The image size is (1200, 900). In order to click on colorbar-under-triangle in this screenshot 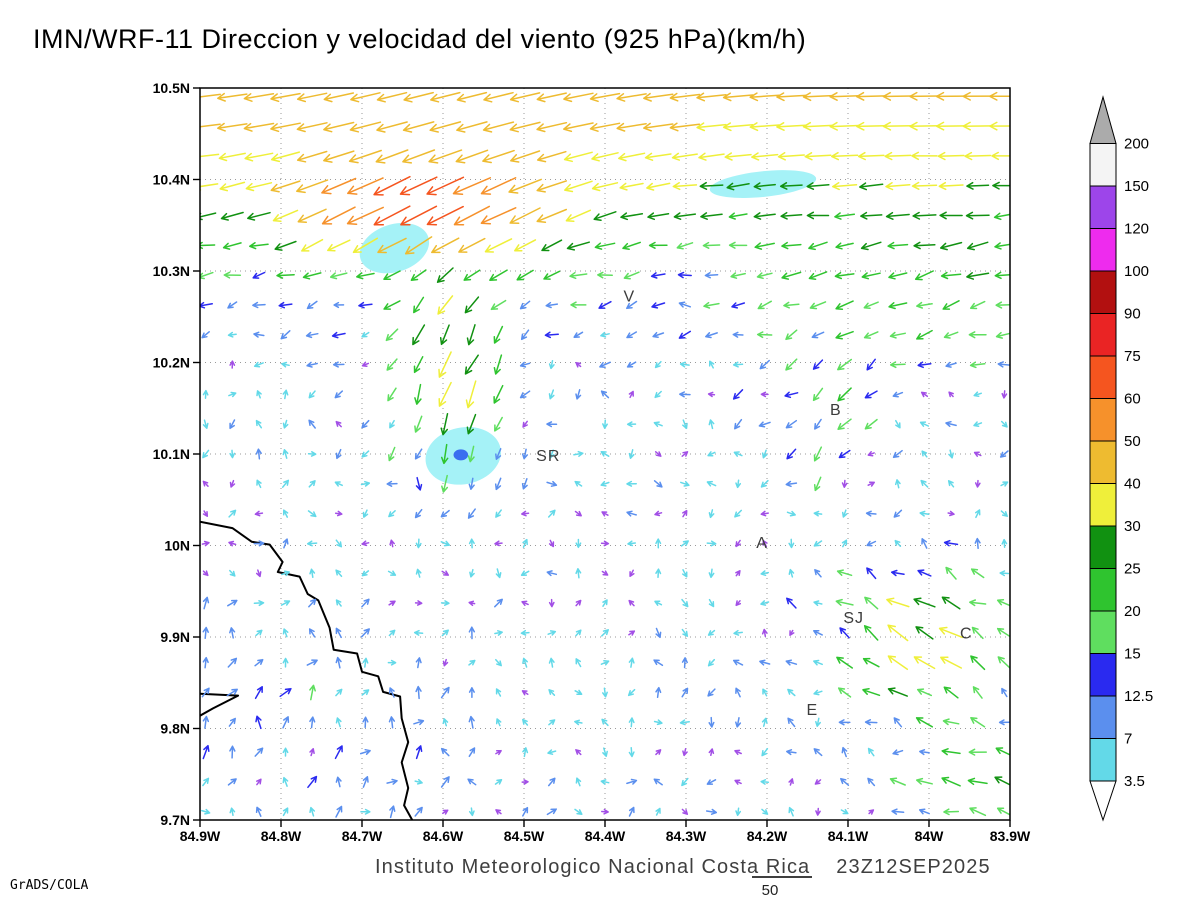, I will do `click(1103, 801)`.